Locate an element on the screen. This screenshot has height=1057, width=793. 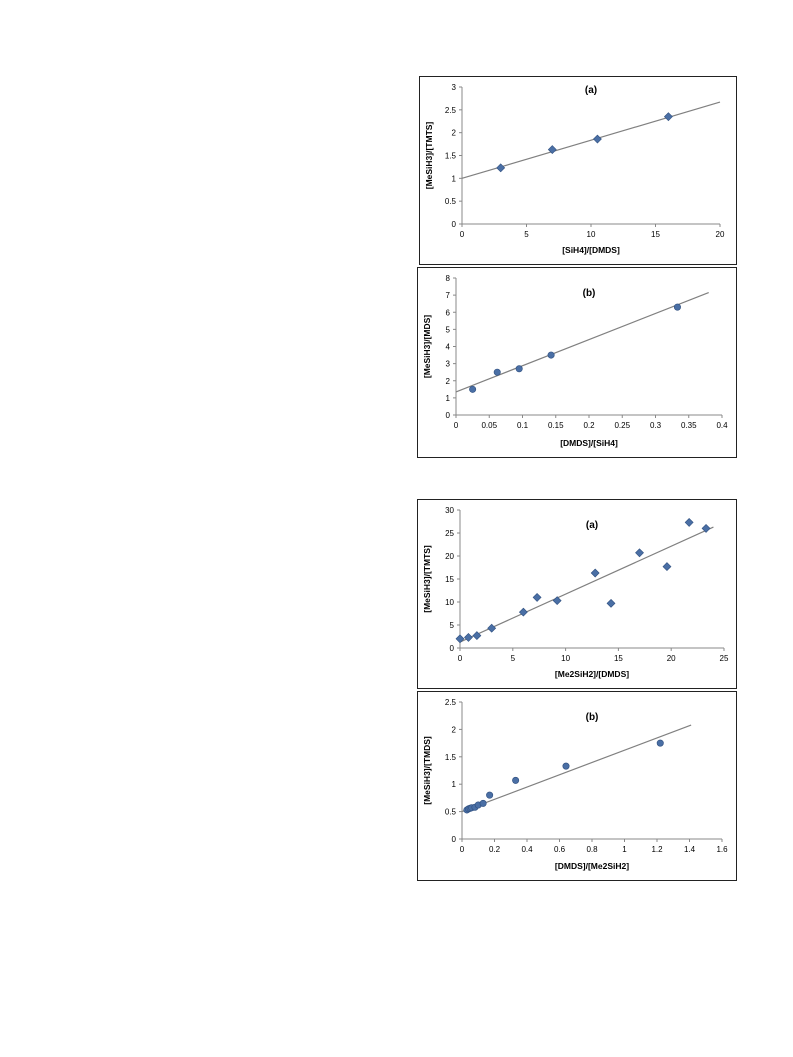
y-axis-title: [MeSiH3]/[TMDS] is located at coordinates (427, 770).